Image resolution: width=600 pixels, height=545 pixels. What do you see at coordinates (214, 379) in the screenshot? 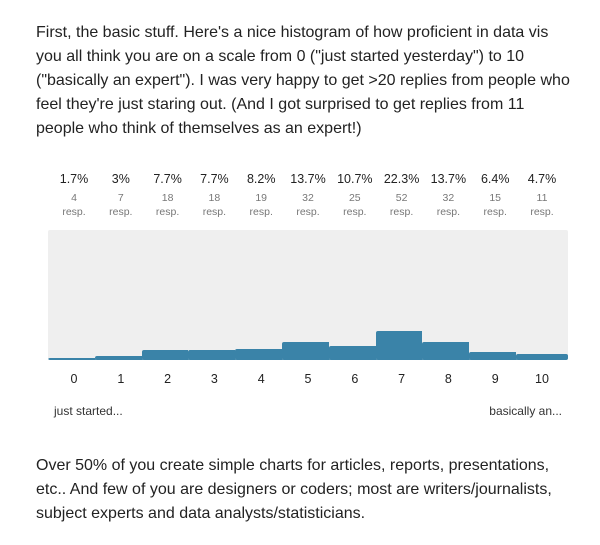
I see `x-tick-label: 3` at bounding box center [214, 379].